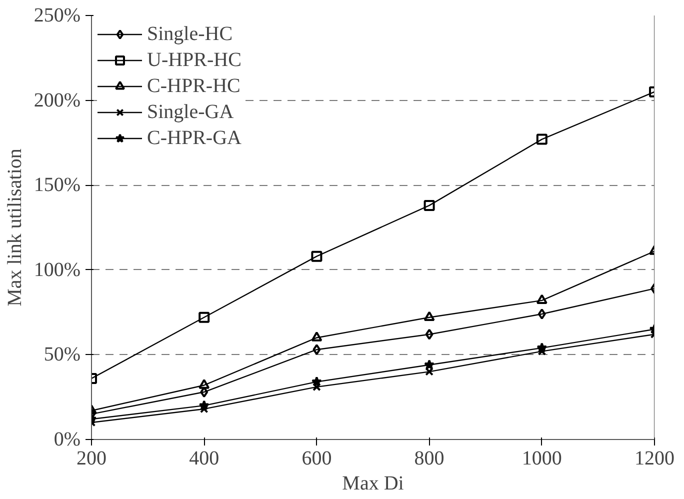 The image size is (684, 499). Describe the element at coordinates (373, 483) in the screenshot. I see `x-axis-title: Max Di` at that location.